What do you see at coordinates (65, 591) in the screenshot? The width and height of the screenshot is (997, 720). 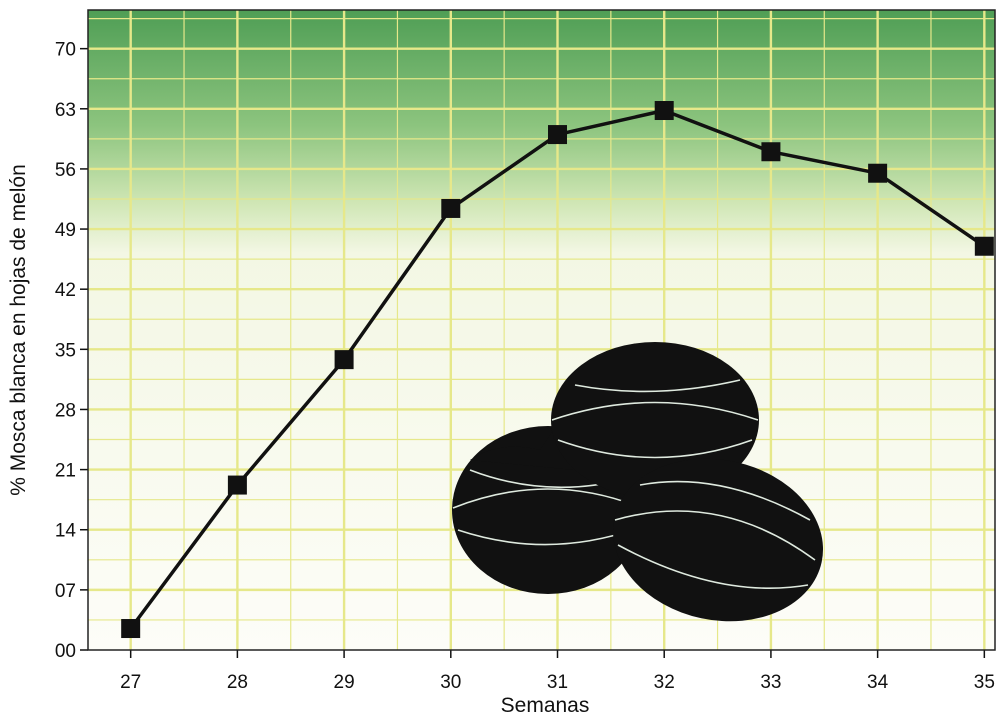 I see `y-tick-label: 07` at bounding box center [65, 591].